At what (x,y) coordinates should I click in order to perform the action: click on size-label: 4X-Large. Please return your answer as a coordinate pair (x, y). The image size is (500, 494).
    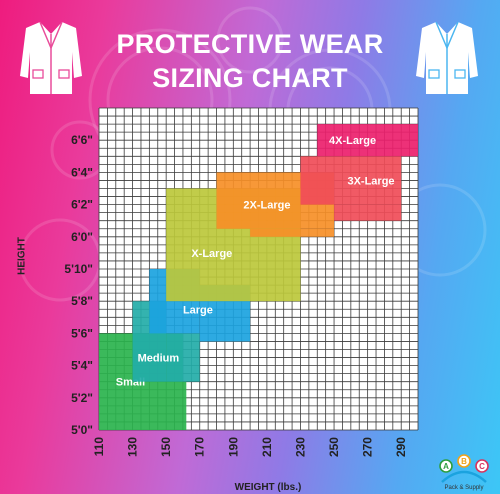
    Looking at the image, I should click on (352, 141).